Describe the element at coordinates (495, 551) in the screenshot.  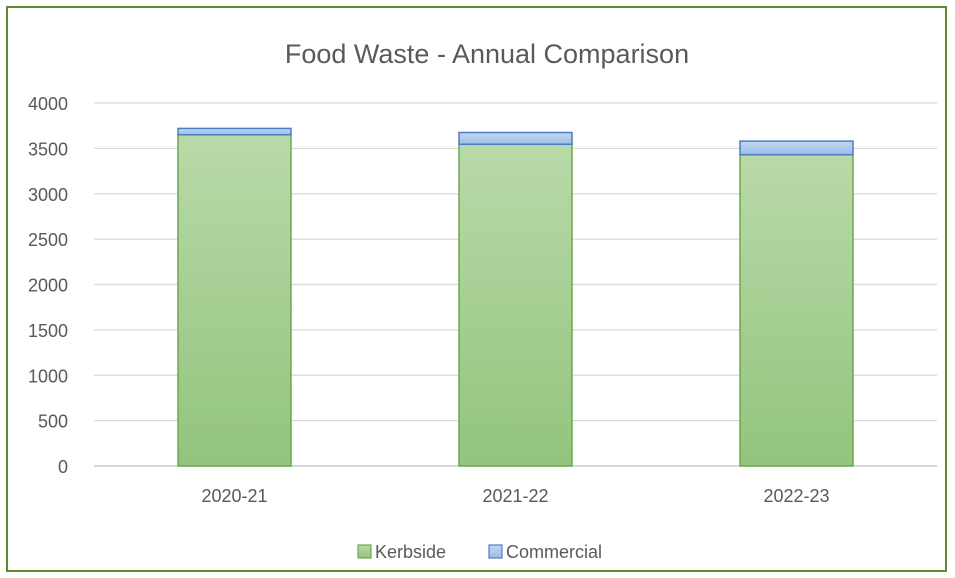
I see `commercial-legend-swatch` at that location.